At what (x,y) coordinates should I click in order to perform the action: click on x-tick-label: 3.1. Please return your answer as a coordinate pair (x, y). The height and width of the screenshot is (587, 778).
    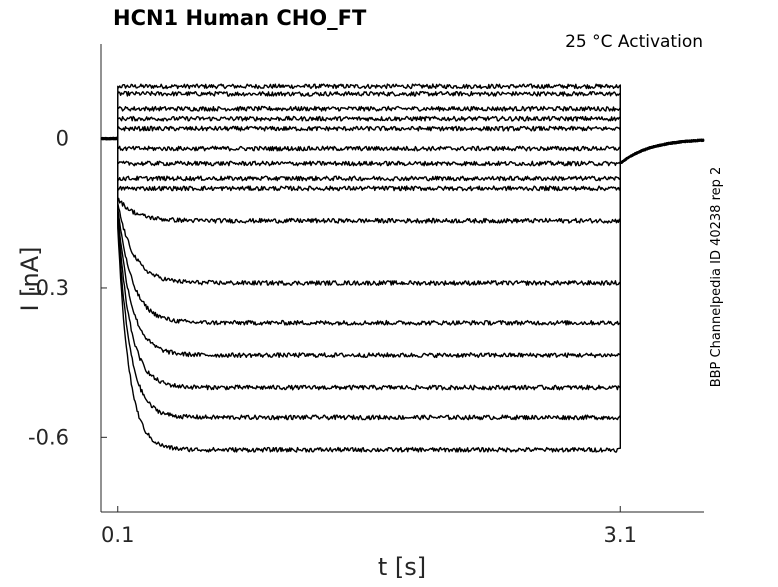
    Looking at the image, I should click on (620, 535).